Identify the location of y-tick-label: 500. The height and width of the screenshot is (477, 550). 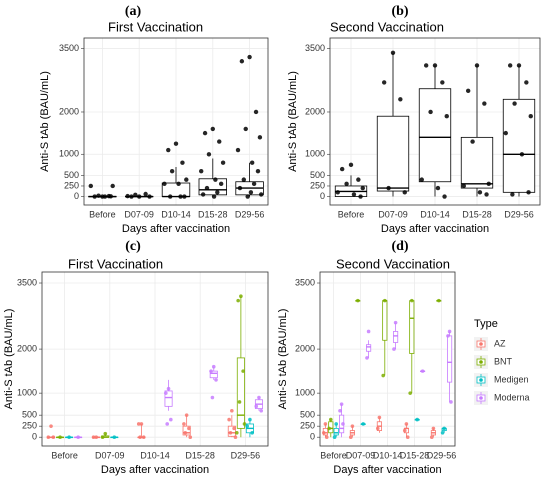
(307, 415).